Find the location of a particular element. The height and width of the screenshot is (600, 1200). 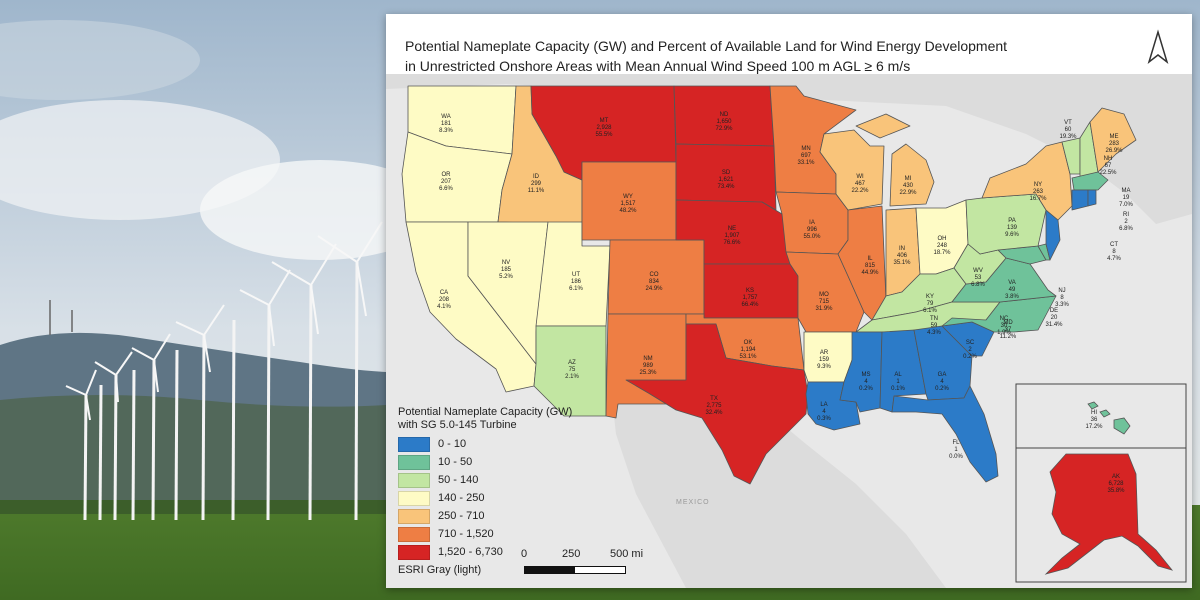

legend-item: 710 - 1,520 is located at coordinates (498, 534).